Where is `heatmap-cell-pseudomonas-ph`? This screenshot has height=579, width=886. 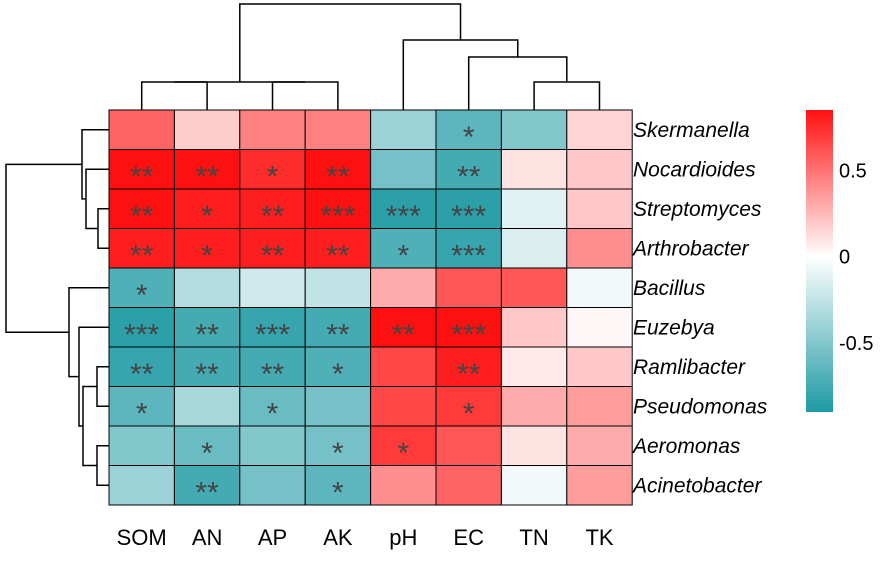 heatmap-cell-pseudomonas-ph is located at coordinates (403, 406).